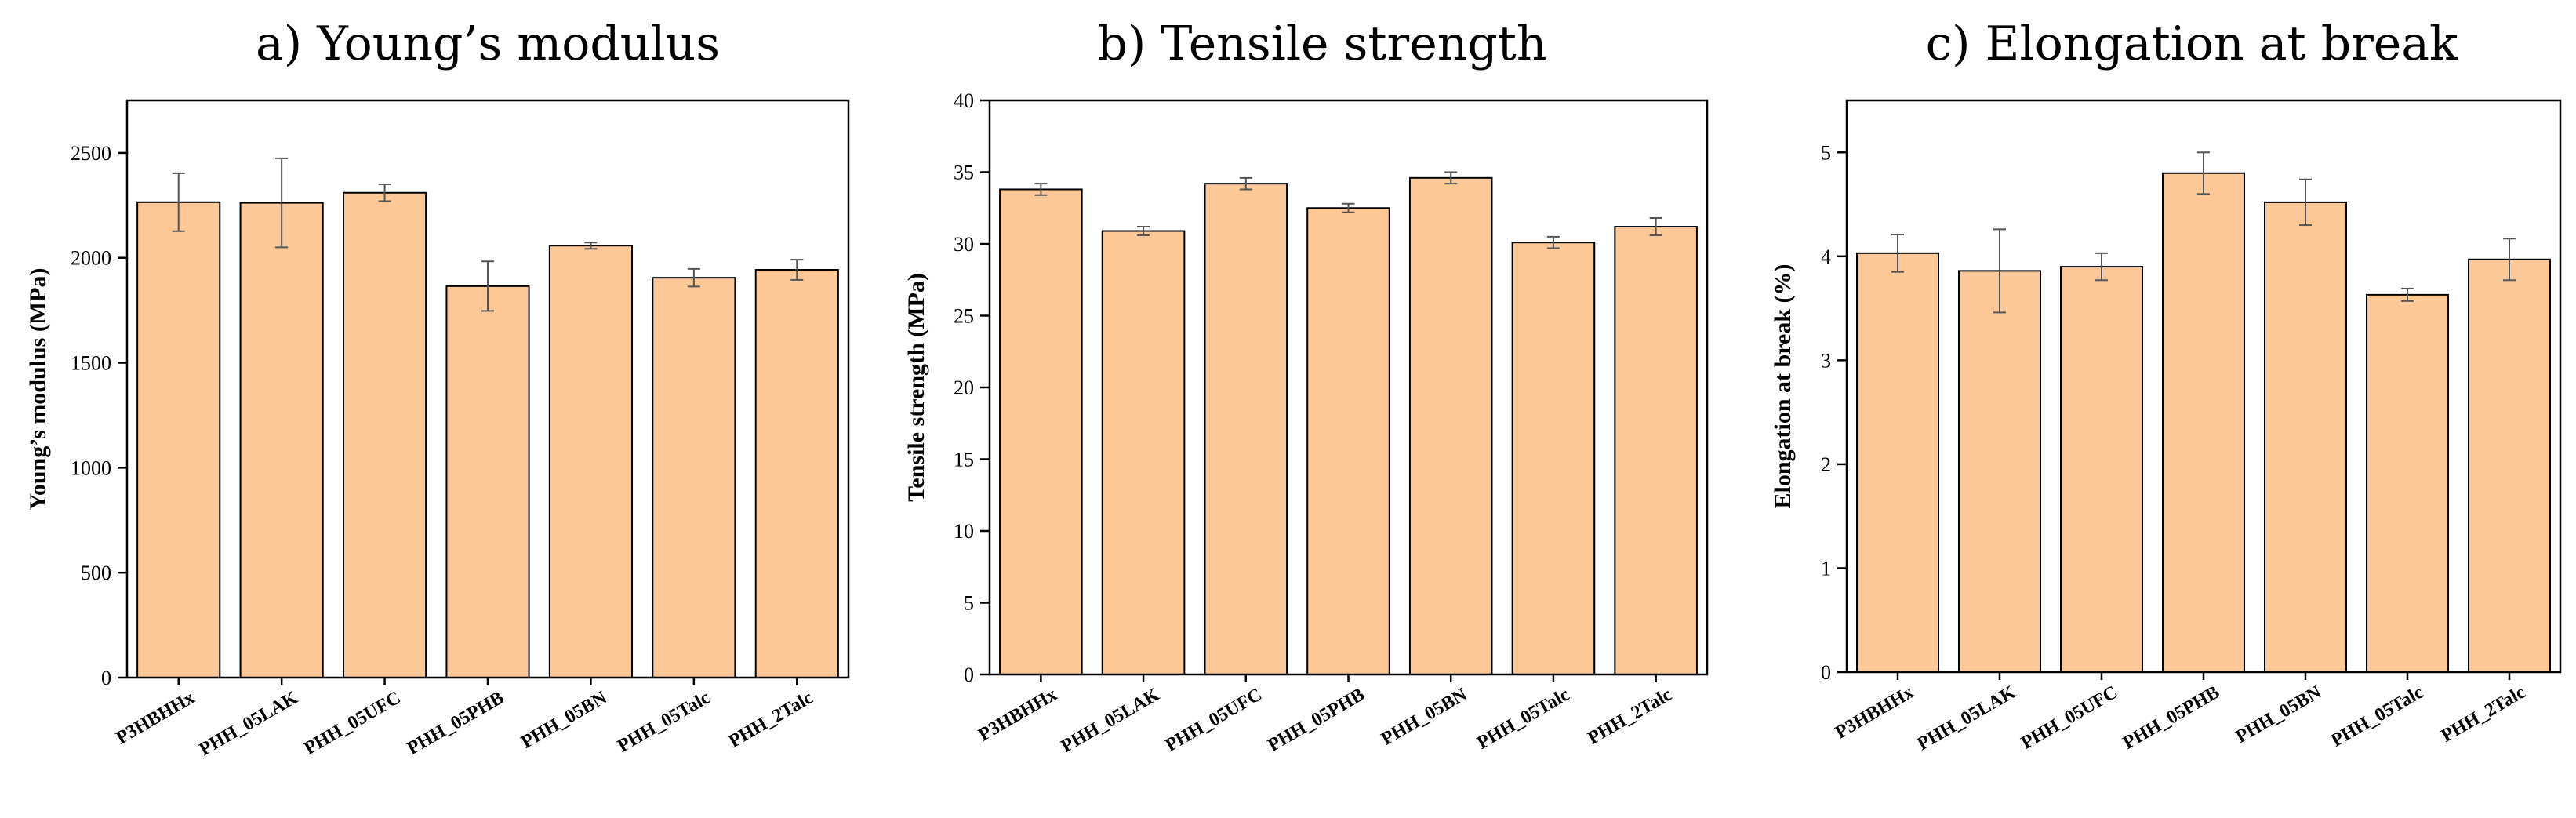 This screenshot has height=818, width=2576. Describe the element at coordinates (38, 389) in the screenshot. I see `y-axis-label: Young’s modulus (MPa)` at that location.